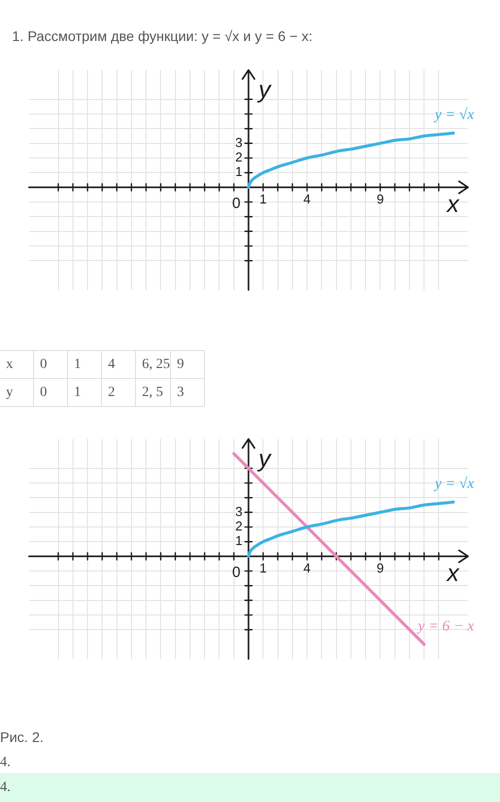  I want to click on text: 2, so click(119, 392).